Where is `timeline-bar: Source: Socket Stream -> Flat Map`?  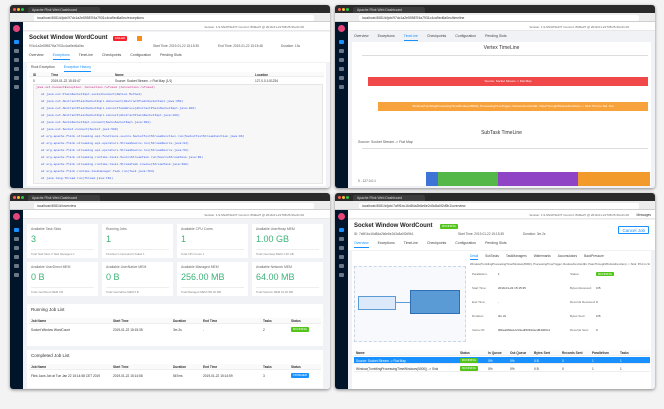 timeline-bar: Source: Socket Stream -> Flat Map is located at coordinates (508, 81).